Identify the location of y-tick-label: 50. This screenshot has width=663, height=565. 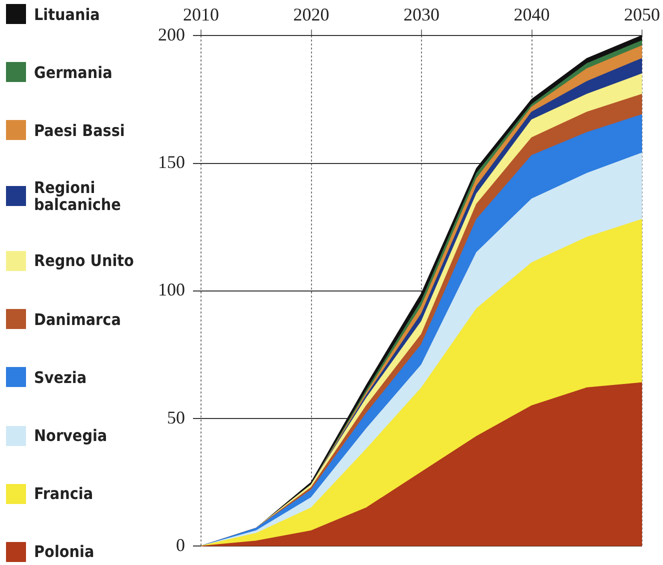
(176, 417).